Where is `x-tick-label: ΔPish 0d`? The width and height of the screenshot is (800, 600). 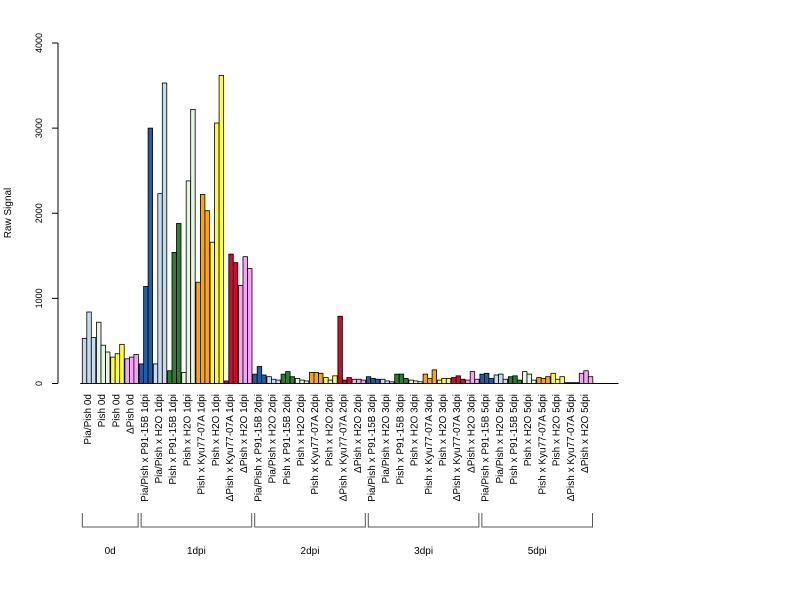 x-tick-label: ΔPish 0d is located at coordinates (131, 414).